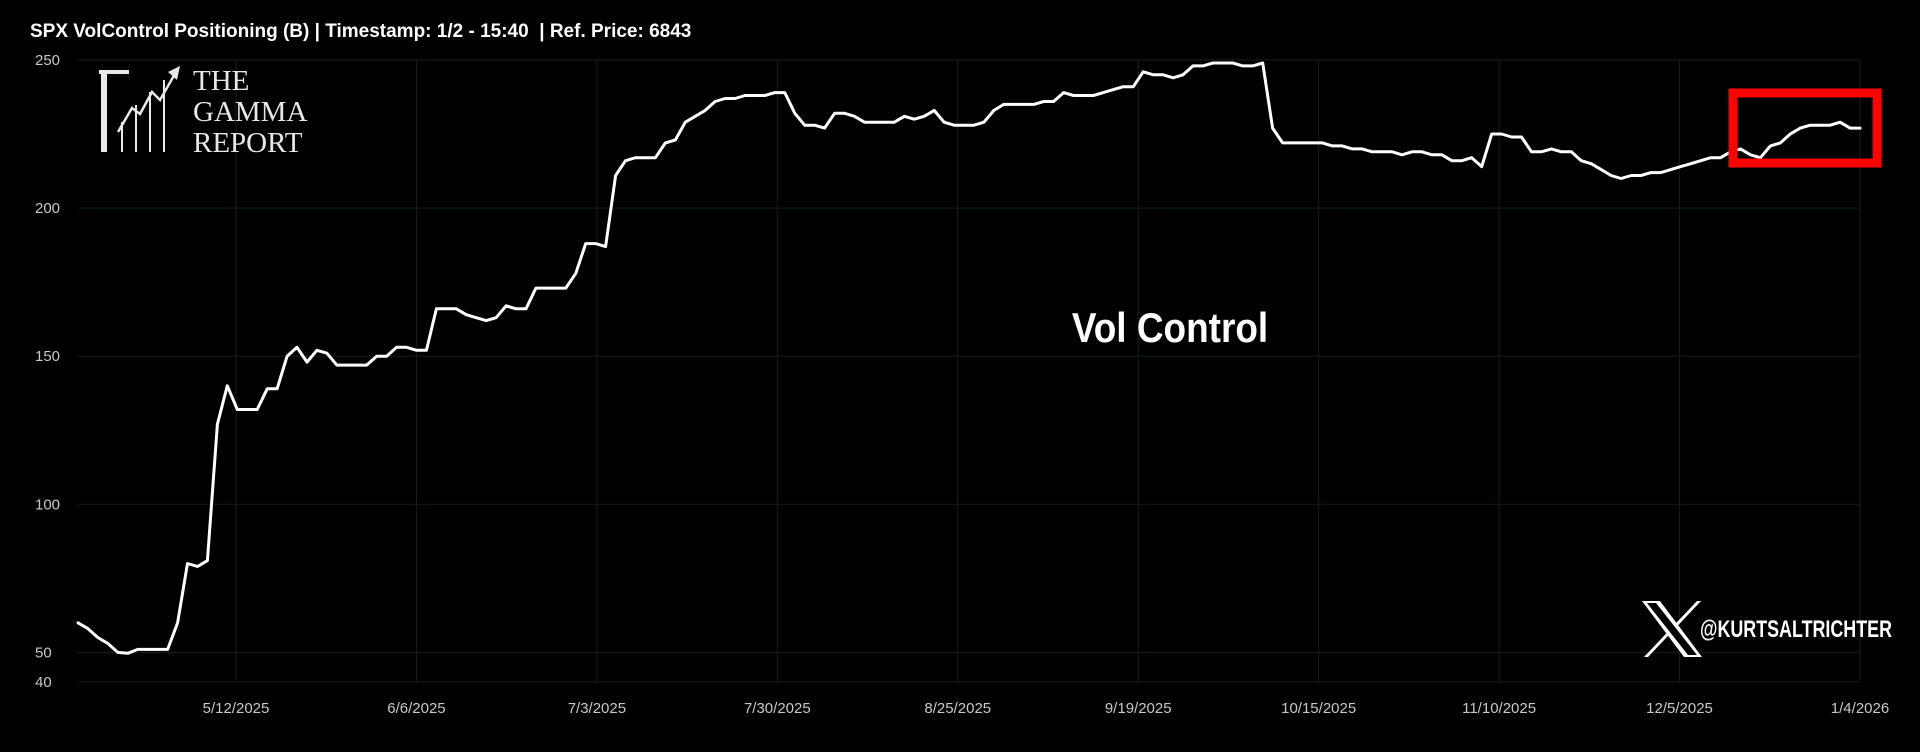  Describe the element at coordinates (597, 708) in the screenshot. I see `x-tick-label: 7/3/2025` at that location.